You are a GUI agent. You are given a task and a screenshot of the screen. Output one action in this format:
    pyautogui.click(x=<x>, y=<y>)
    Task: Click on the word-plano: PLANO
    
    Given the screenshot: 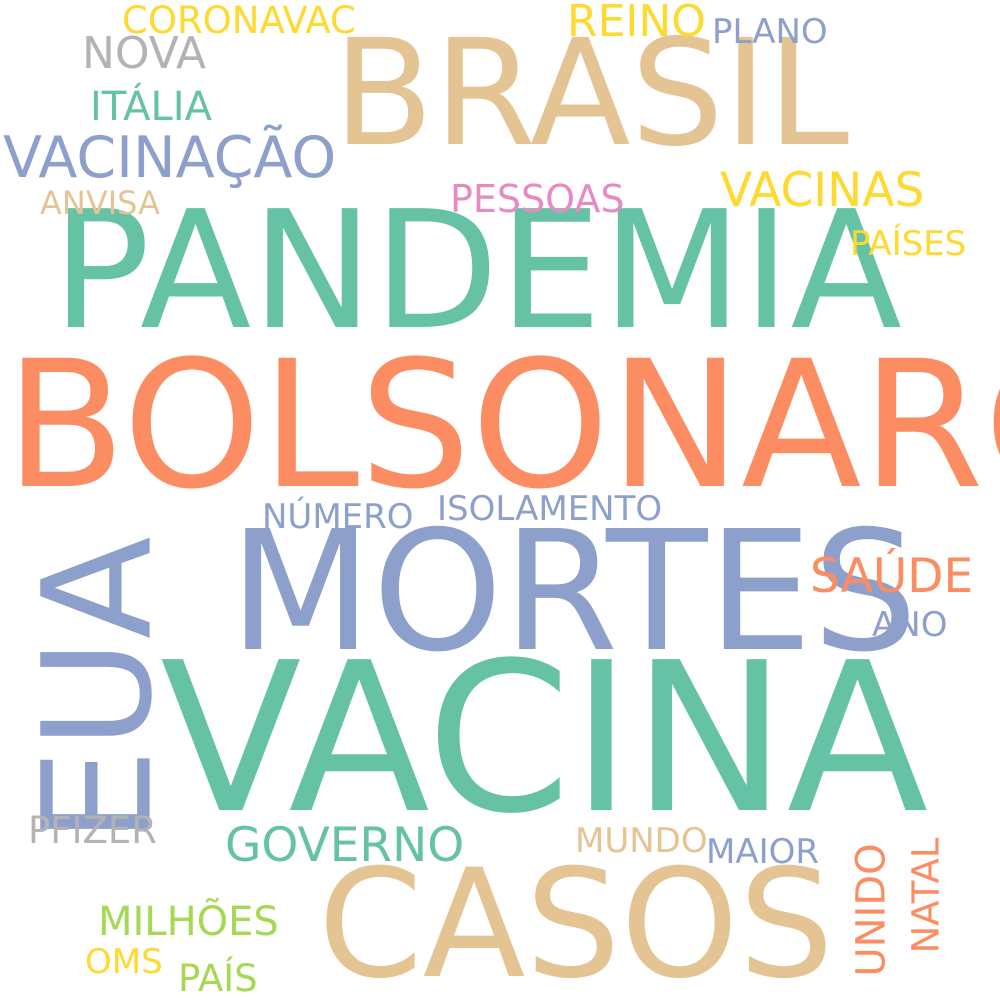 What is the action you would take?
    pyautogui.click(x=770, y=32)
    